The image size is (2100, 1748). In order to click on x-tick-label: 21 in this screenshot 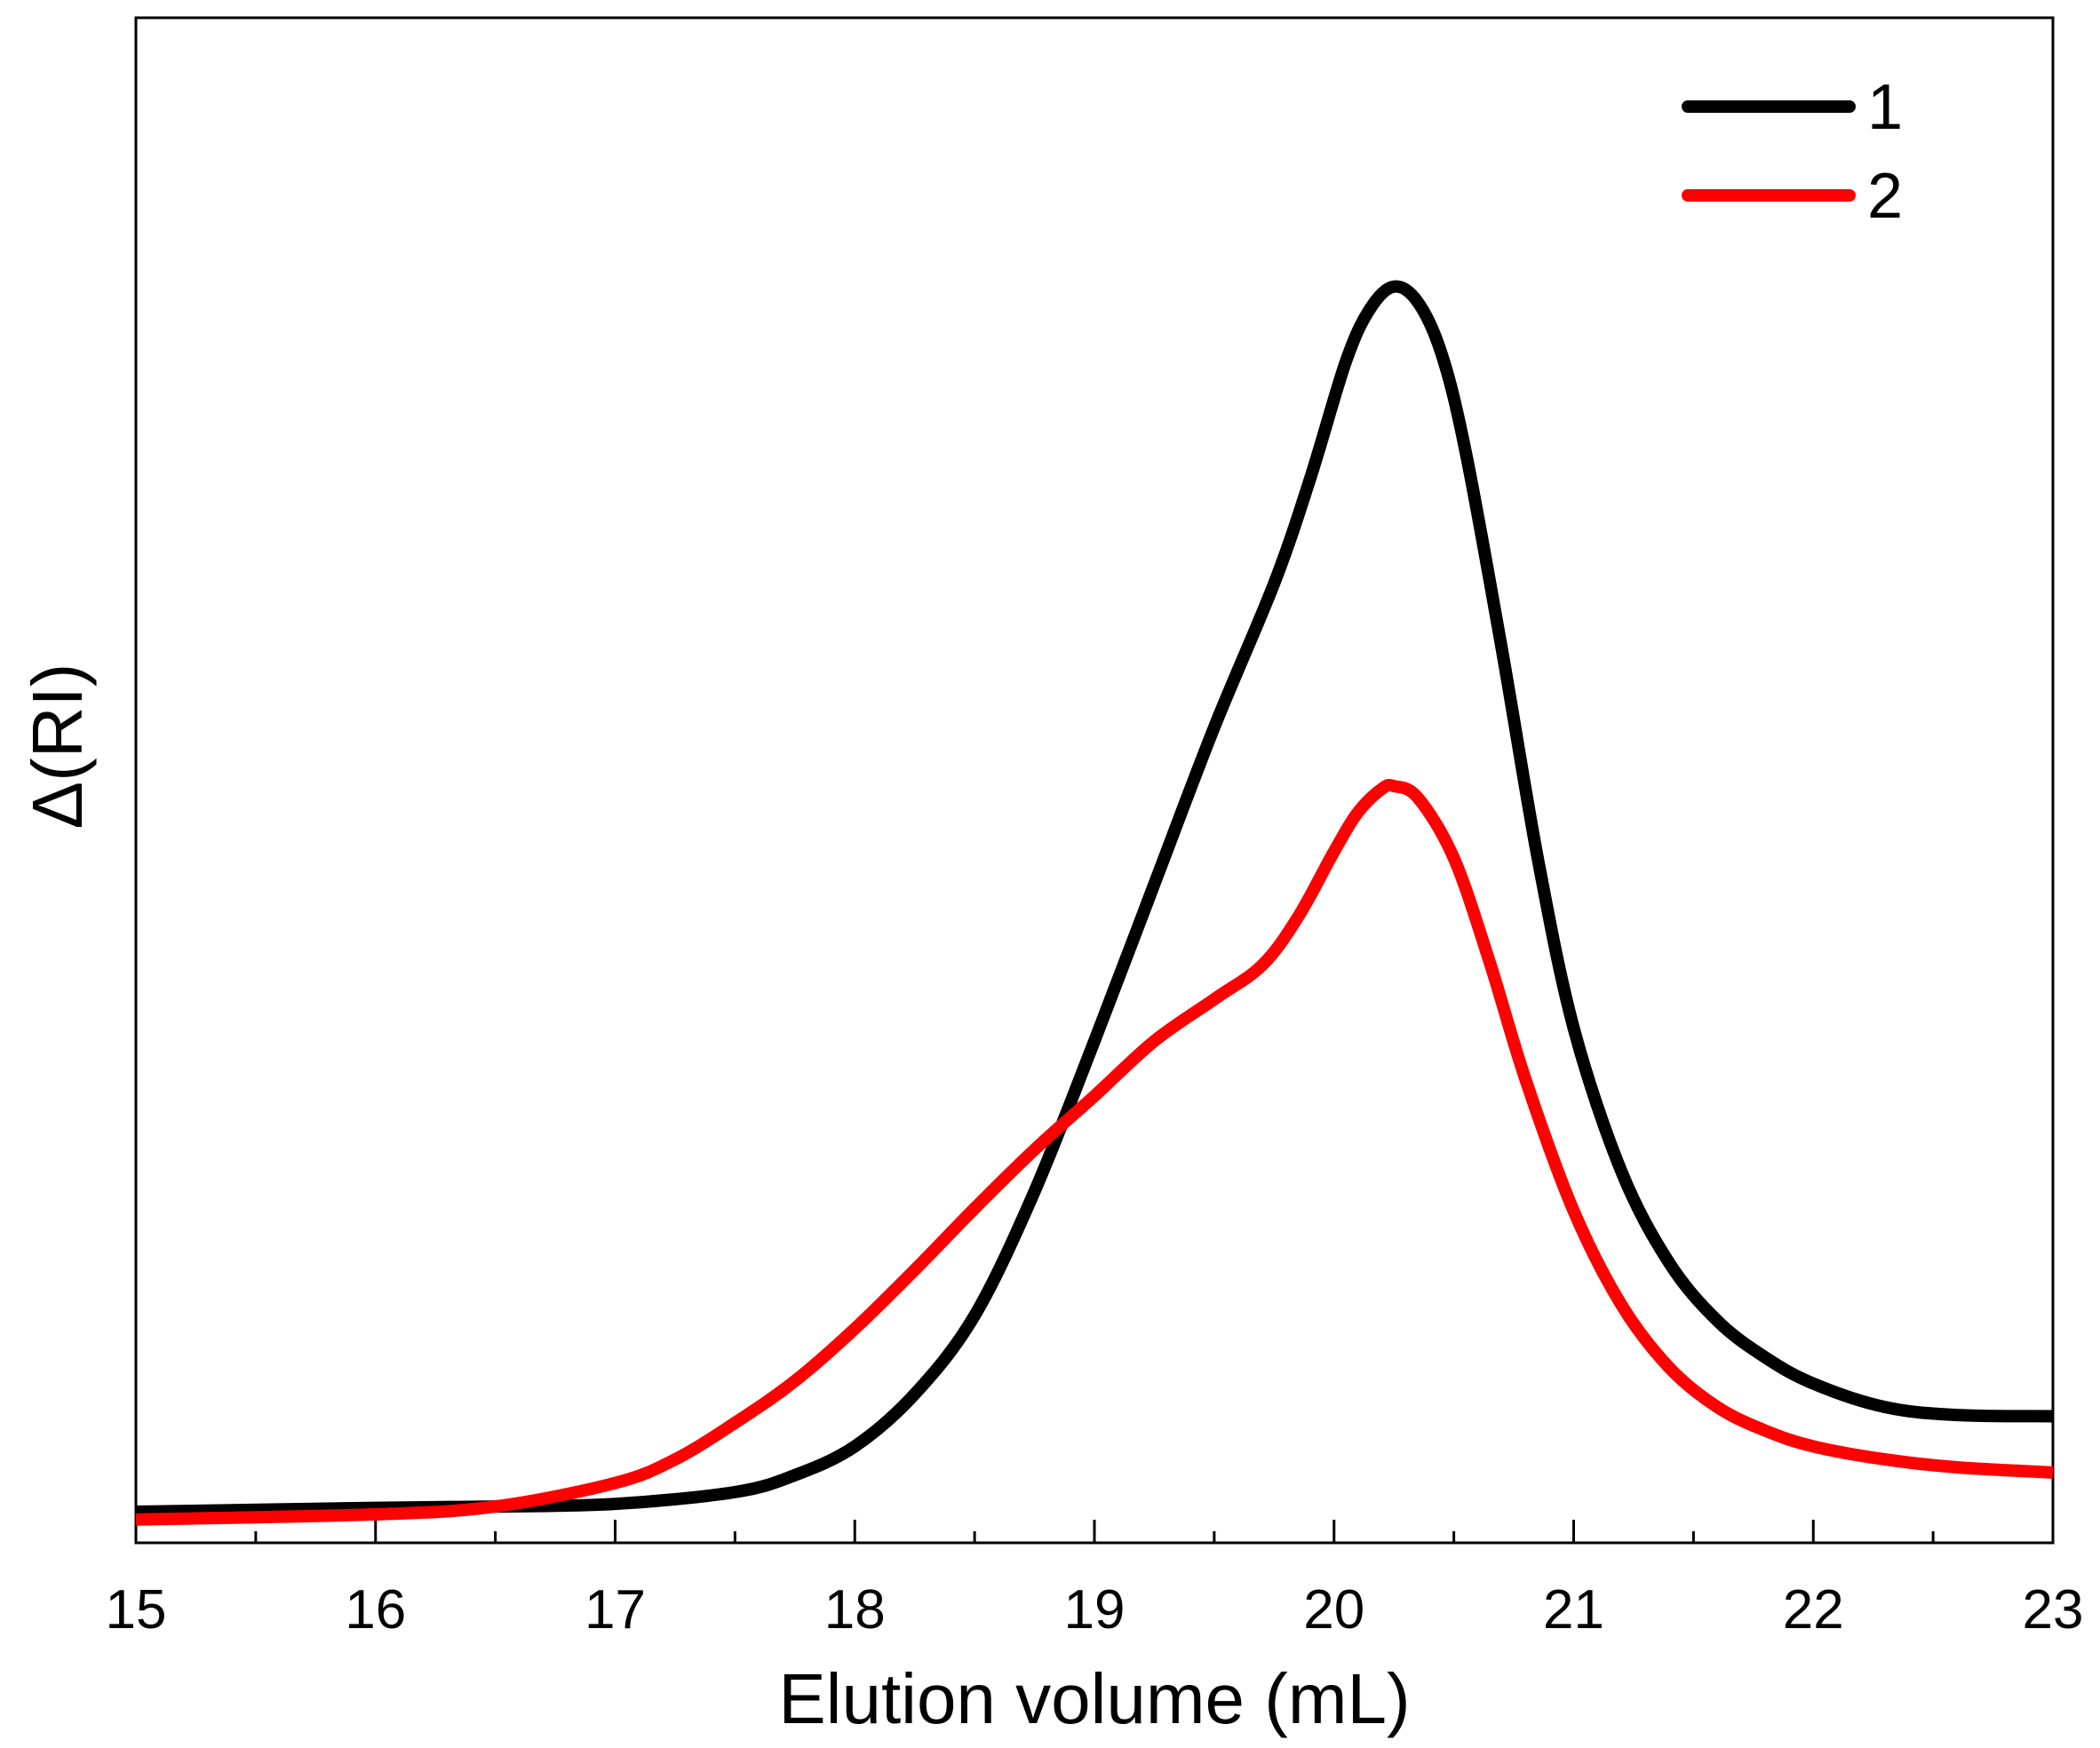, I will do `click(1573, 1610)`.